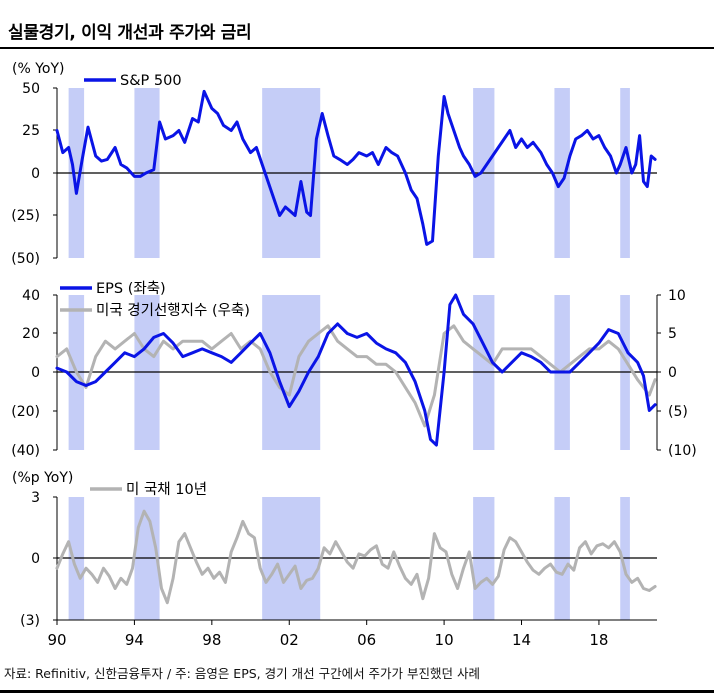 This screenshot has height=699, width=714. I want to click on chart-title: 실물경기, 이익 개선과 주가와 금리, so click(130, 33).